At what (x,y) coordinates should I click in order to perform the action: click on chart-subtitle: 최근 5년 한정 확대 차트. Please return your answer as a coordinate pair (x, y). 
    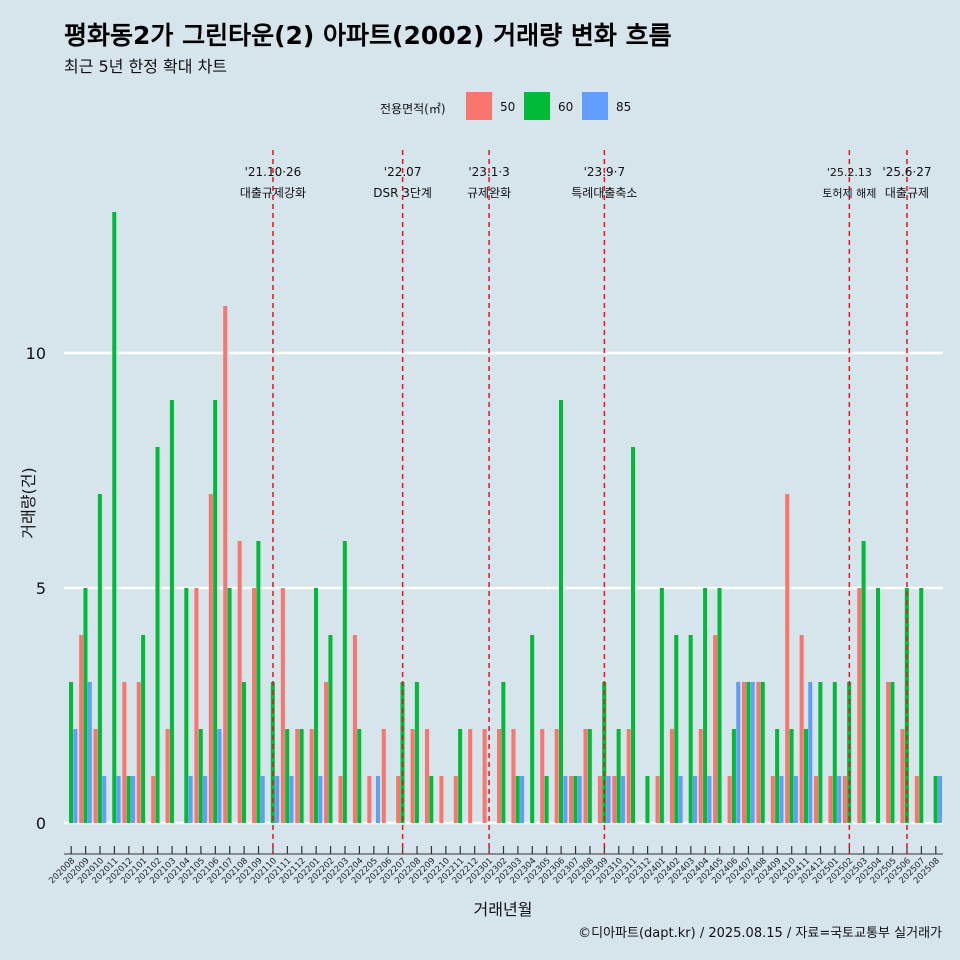
    Looking at the image, I should click on (146, 66).